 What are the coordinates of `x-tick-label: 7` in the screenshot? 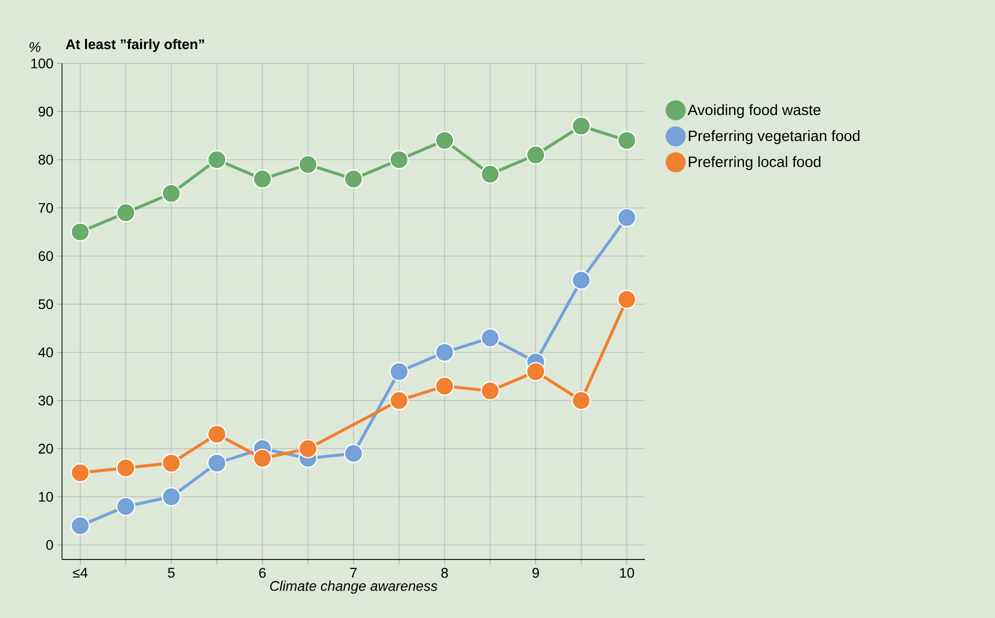 It's located at (353, 573).